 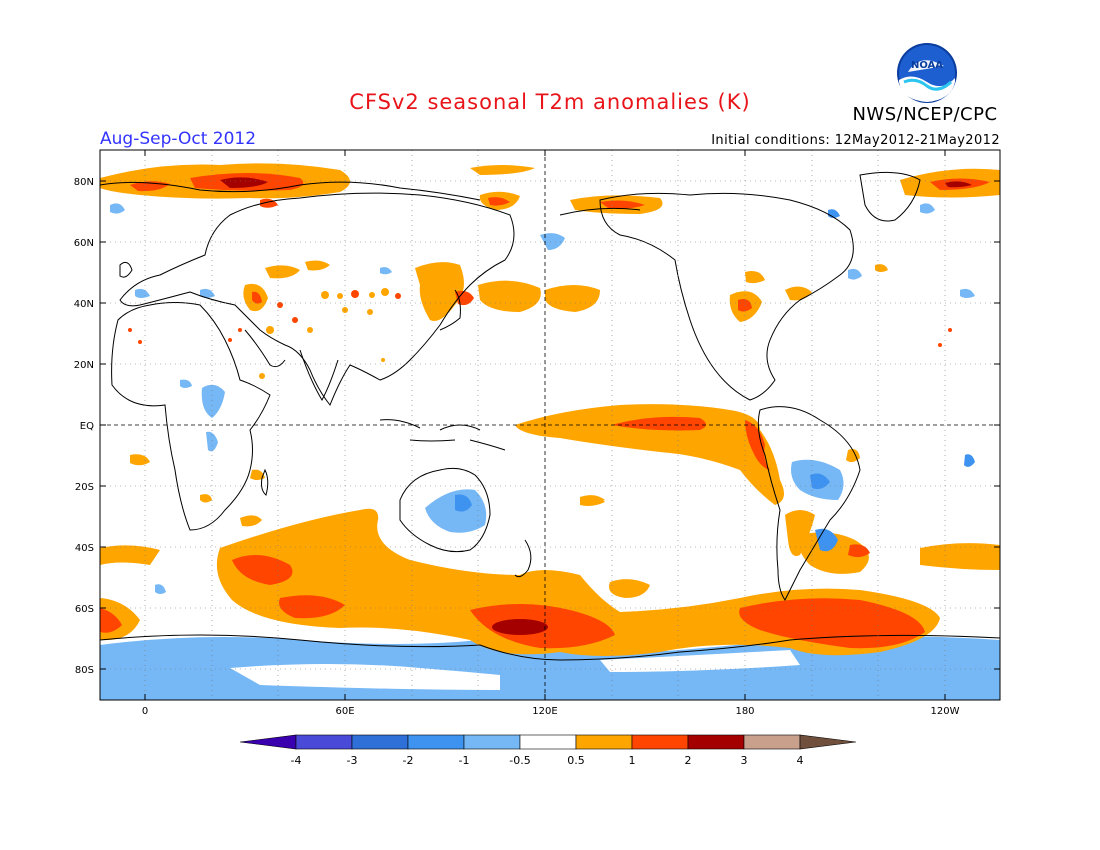 I want to click on lat-label: 80S, so click(x=84, y=670).